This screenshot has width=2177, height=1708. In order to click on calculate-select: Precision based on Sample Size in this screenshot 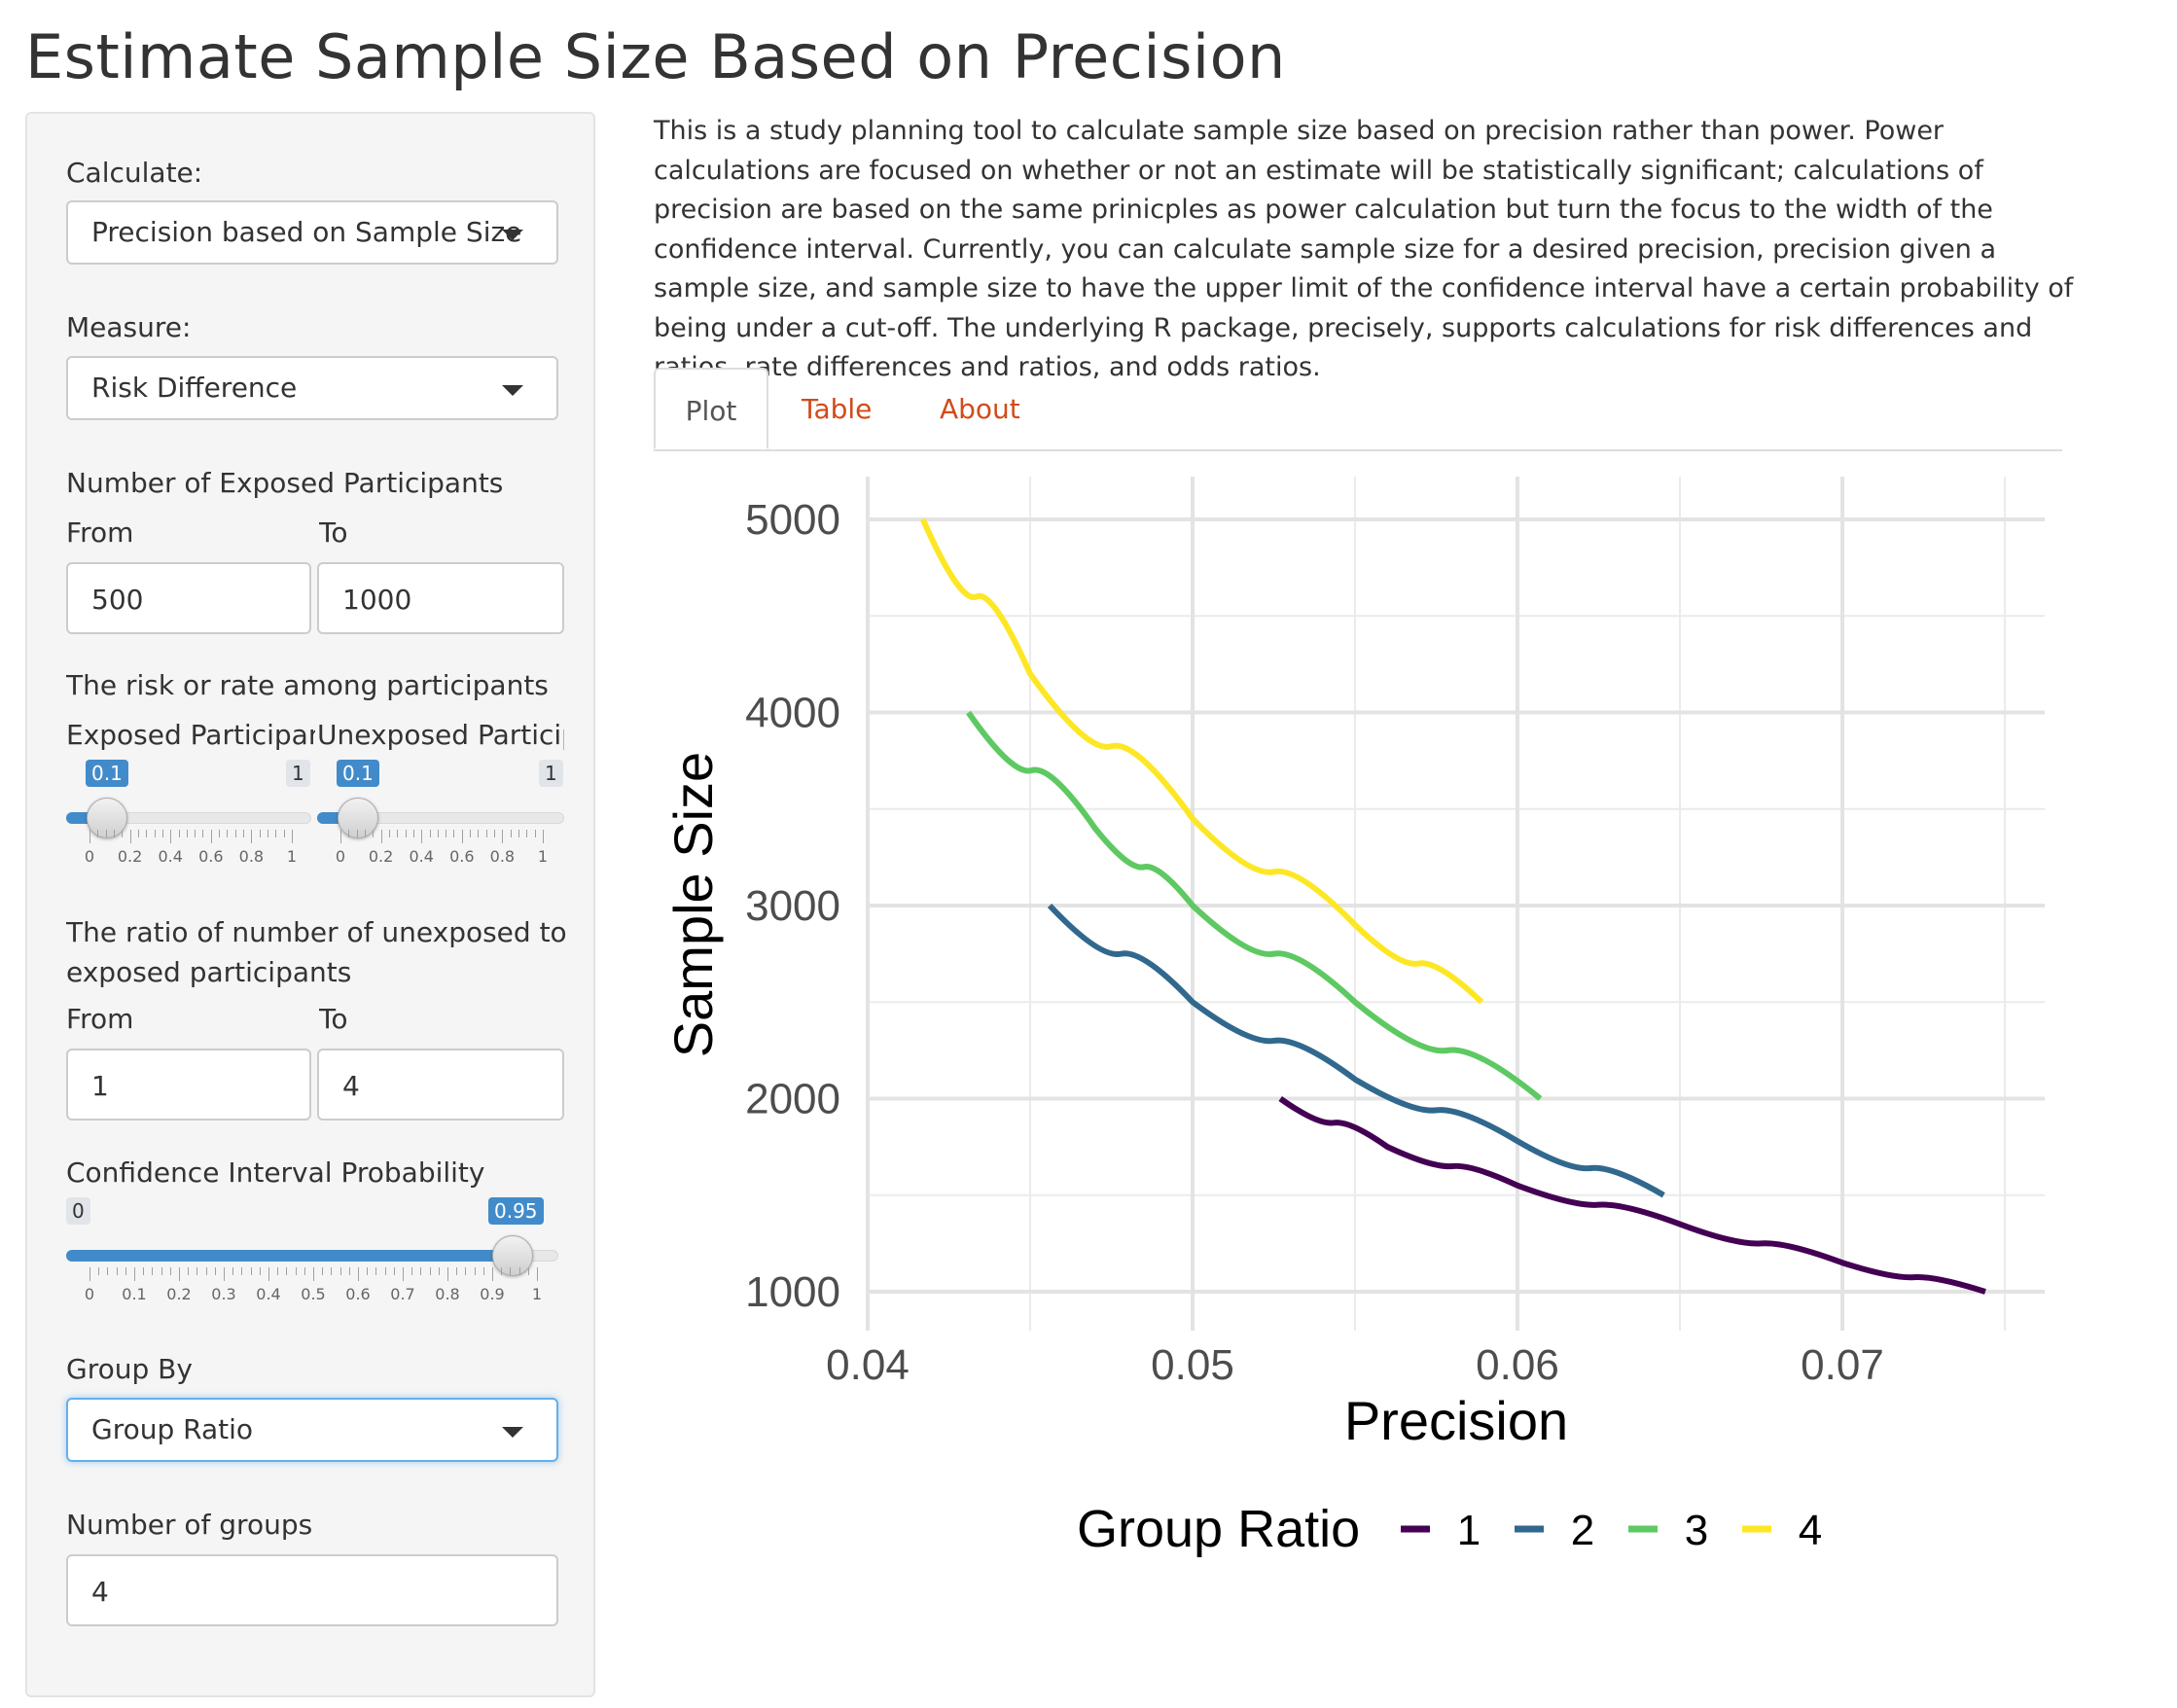, I will do `click(312, 233)`.